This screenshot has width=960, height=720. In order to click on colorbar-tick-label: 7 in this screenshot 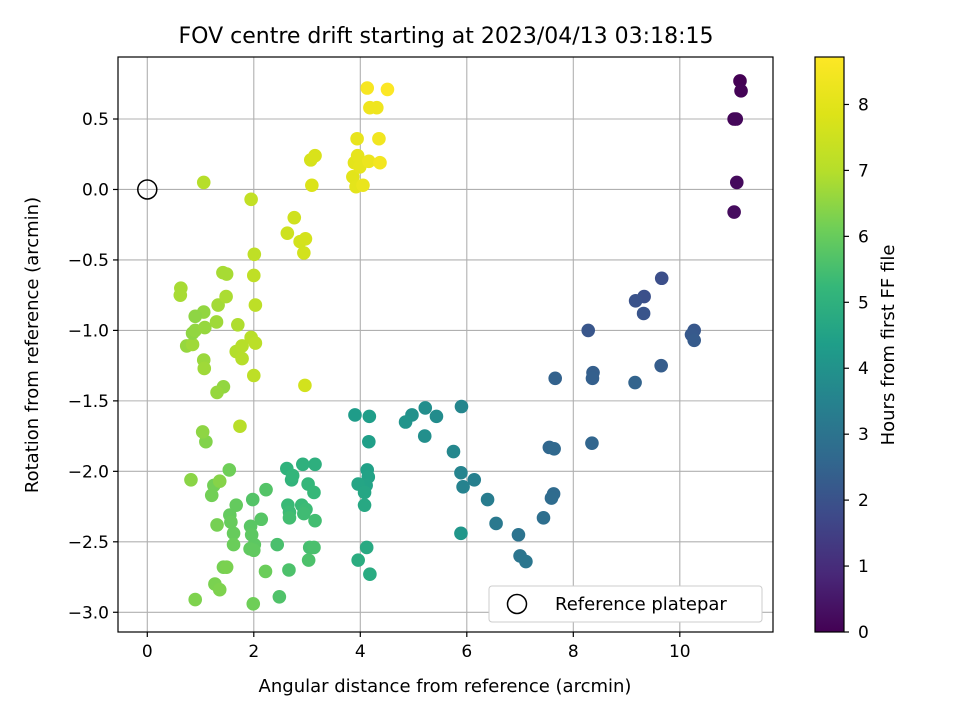, I will do `click(863, 171)`.